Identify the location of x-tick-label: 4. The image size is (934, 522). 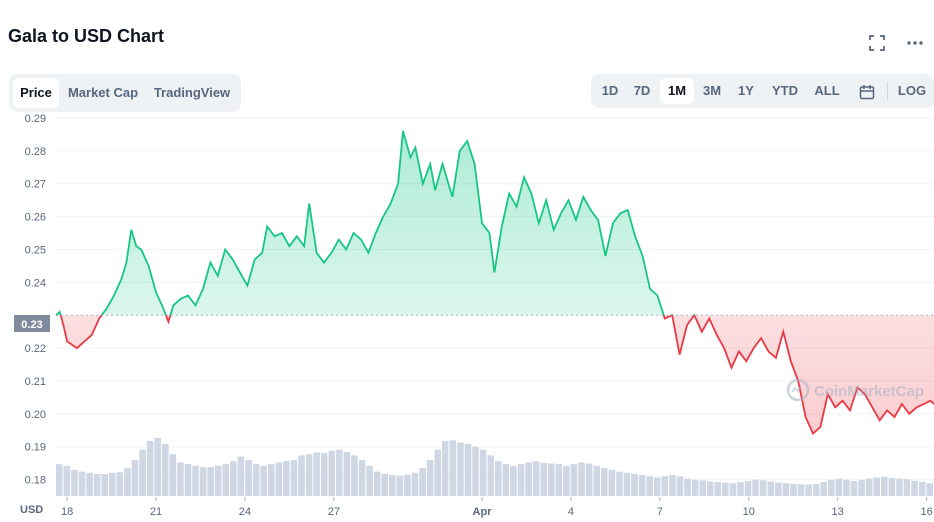
(571, 512).